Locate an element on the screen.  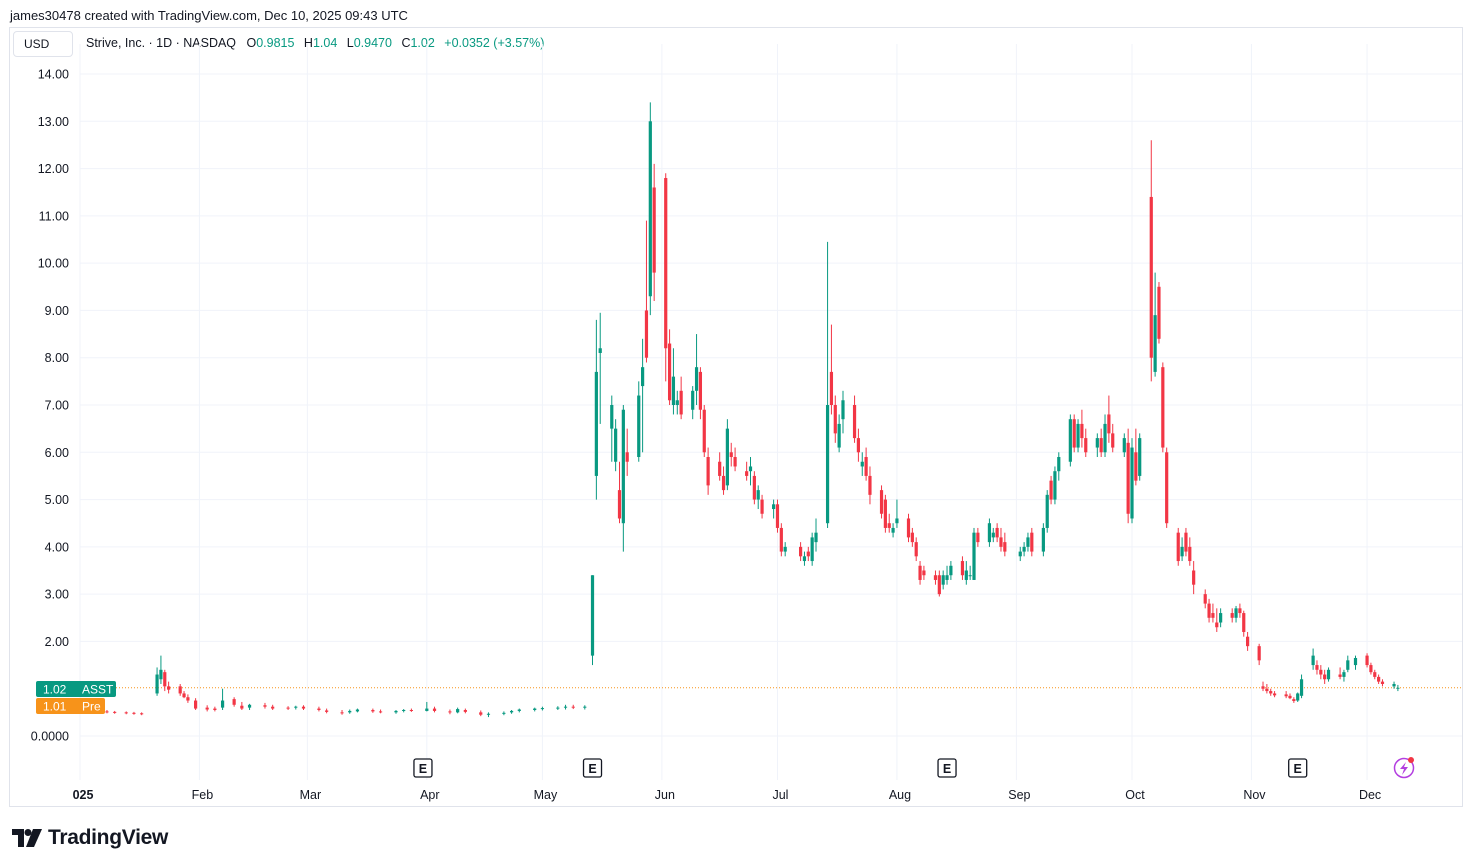
low-label: L is located at coordinates (350, 43).